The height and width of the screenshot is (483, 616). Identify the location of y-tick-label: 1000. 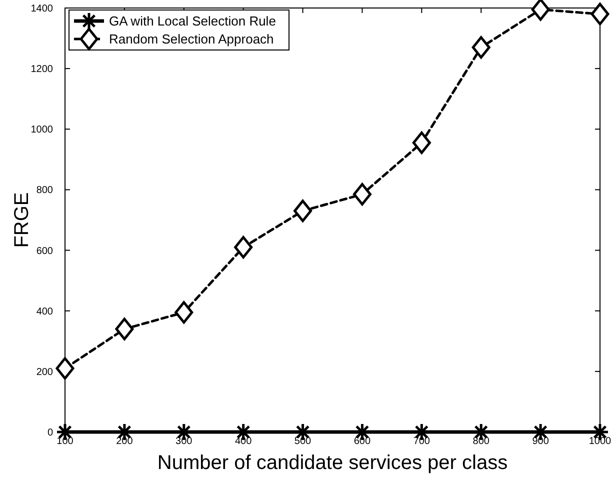
(42, 130).